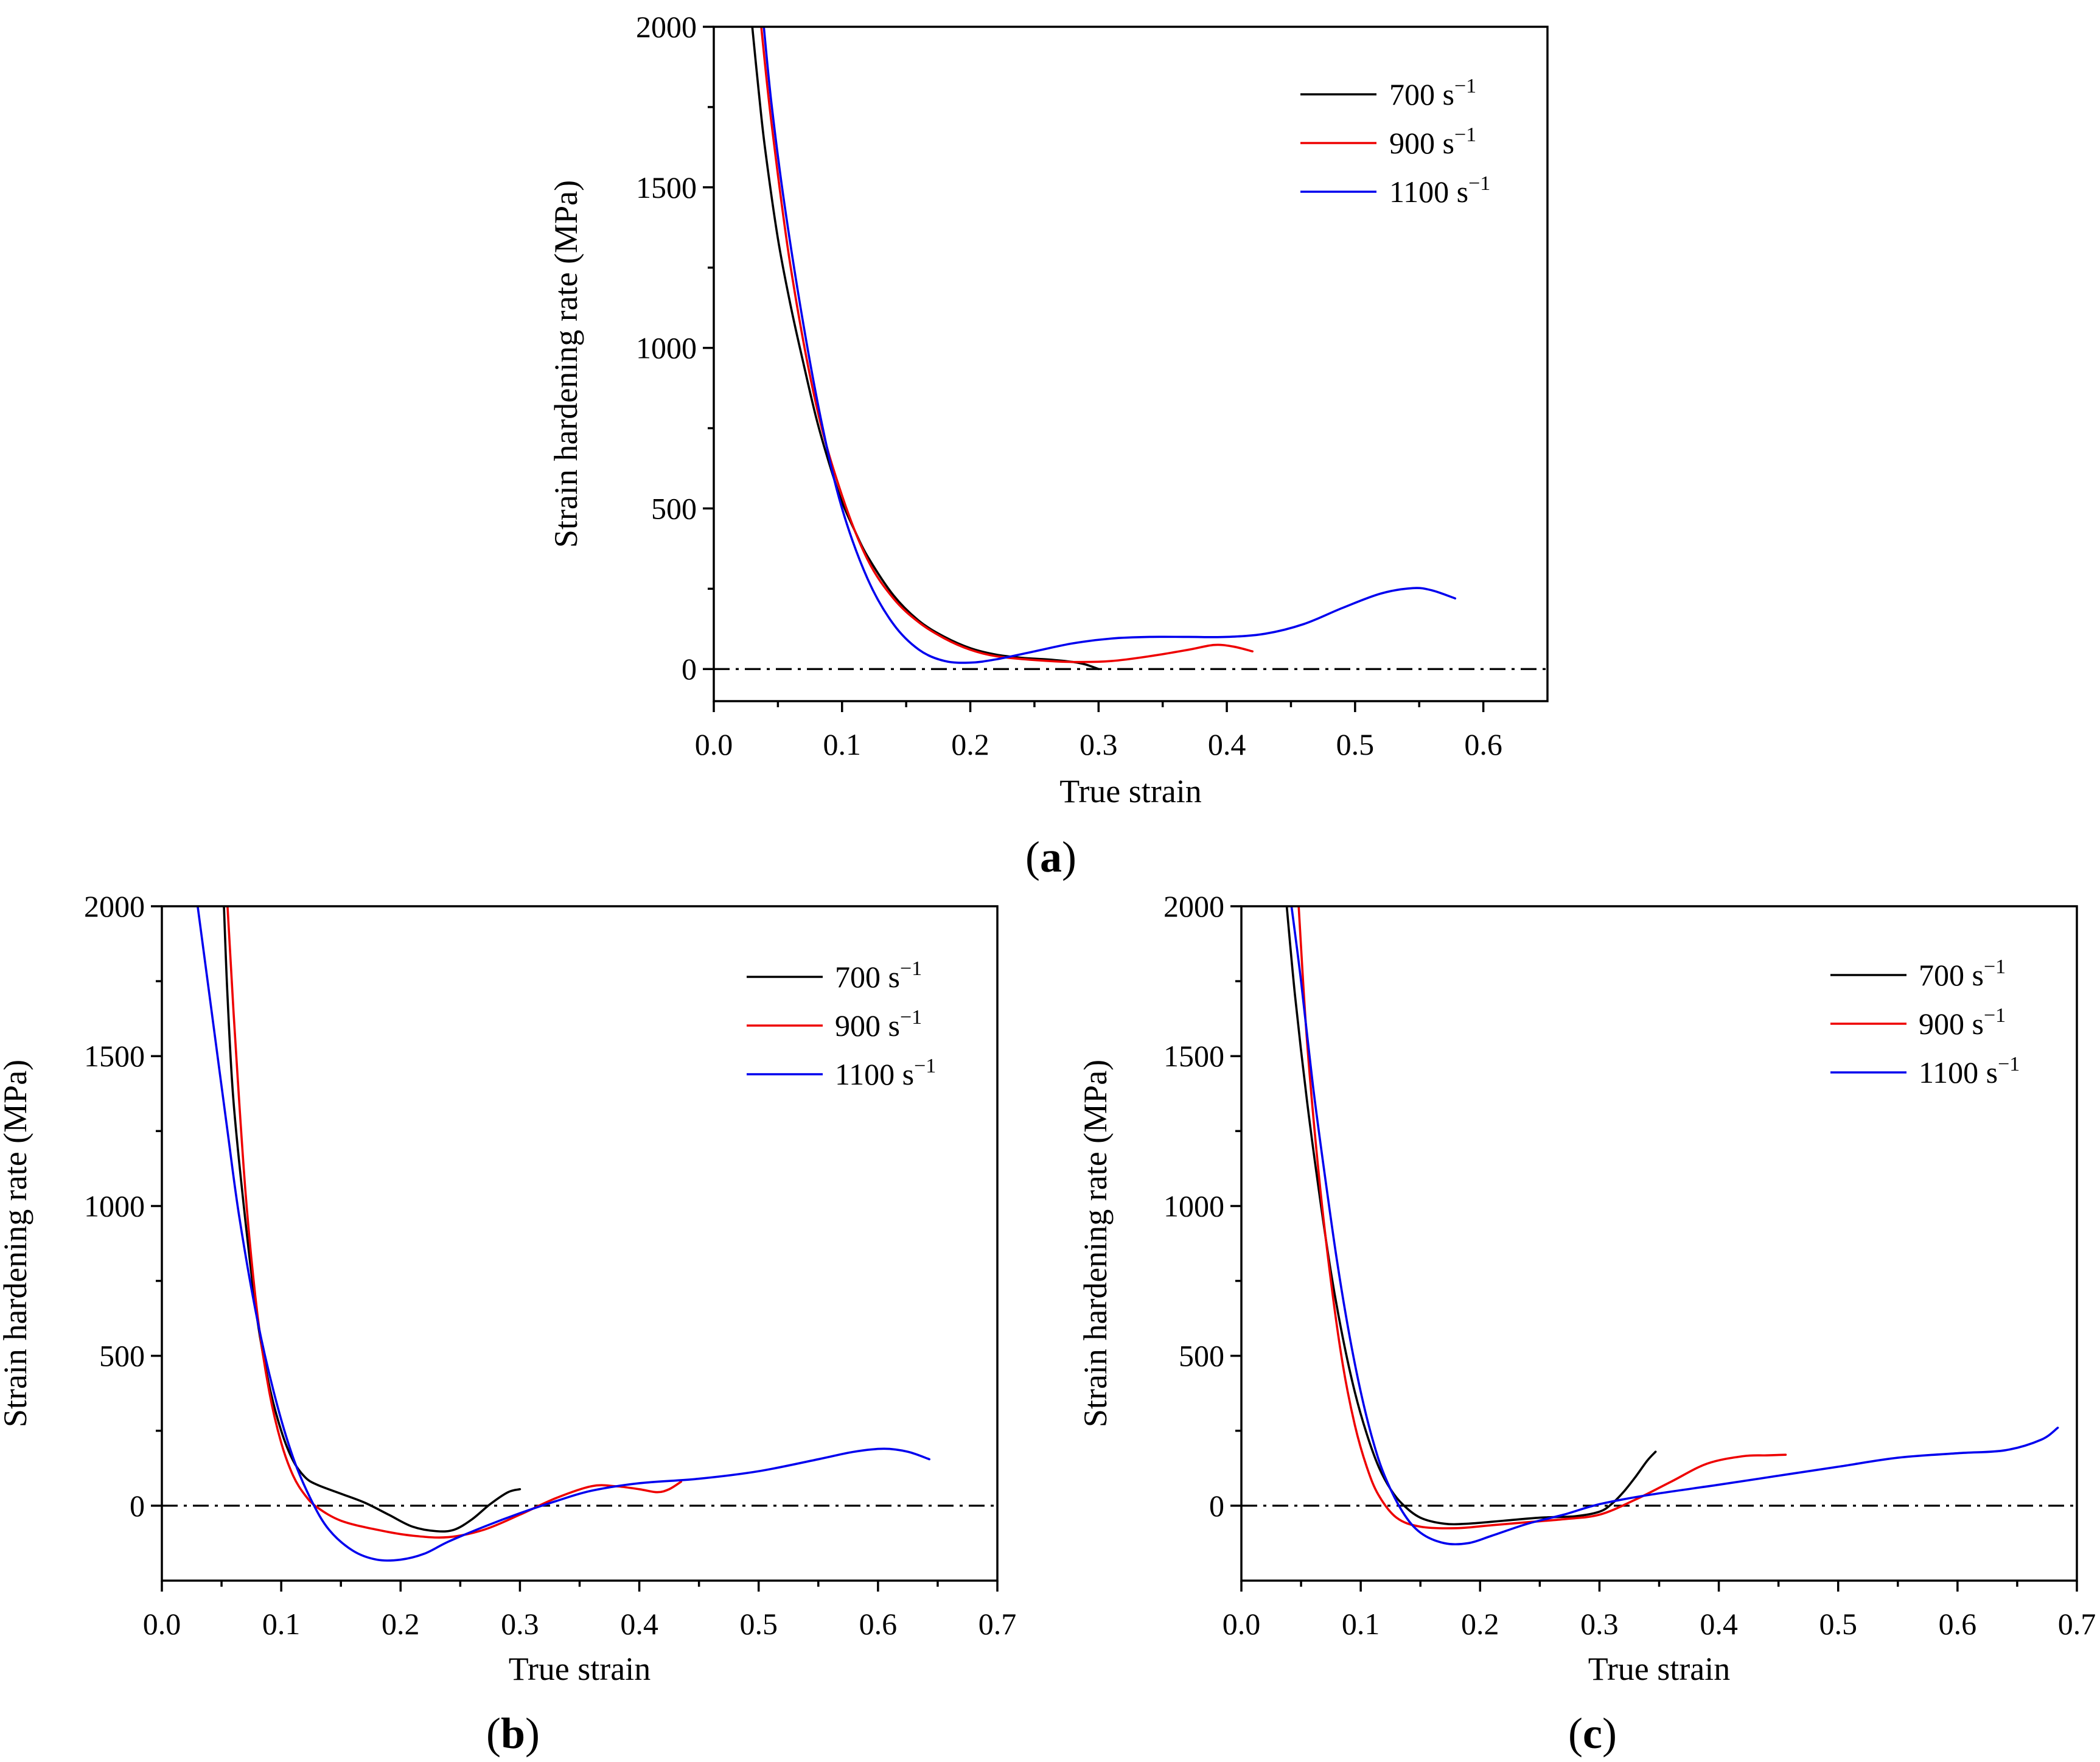 Image resolution: width=2100 pixels, height=1762 pixels. What do you see at coordinates (1050, 857) in the screenshot?
I see `panel-caption: (a)` at bounding box center [1050, 857].